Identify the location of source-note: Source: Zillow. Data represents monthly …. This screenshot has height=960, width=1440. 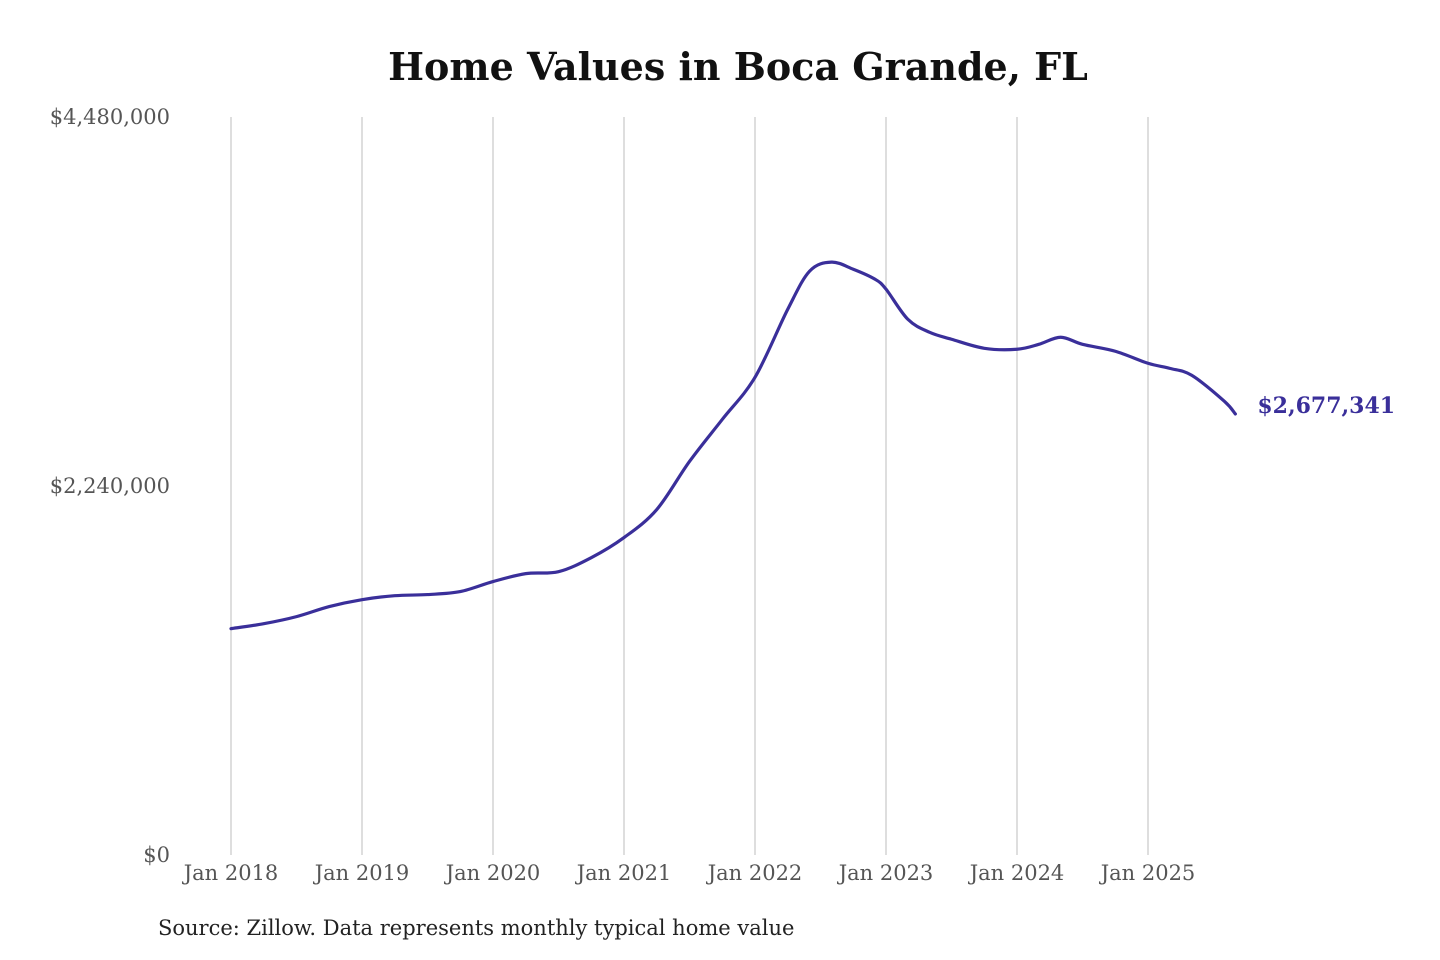
(476, 928).